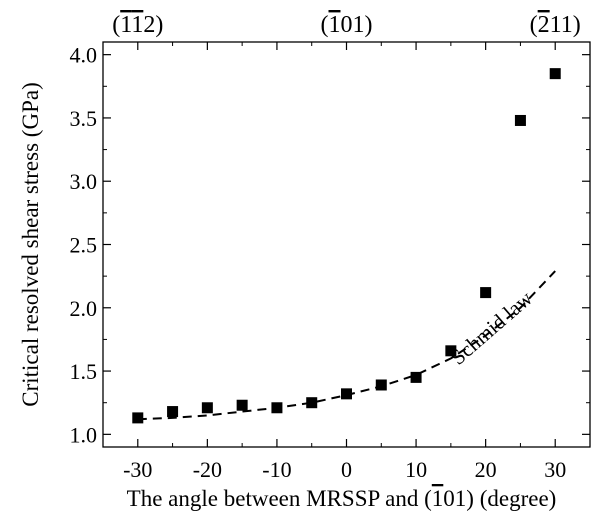 The width and height of the screenshot is (616, 516). I want to click on y-tick-label: 4.0, so click(84, 55).